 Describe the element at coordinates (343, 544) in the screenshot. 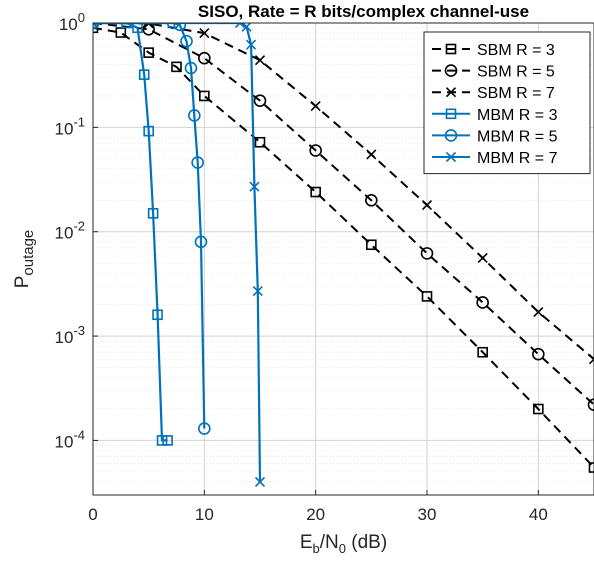

I see `x-axis-title: Eb/N0 (dB)` at that location.